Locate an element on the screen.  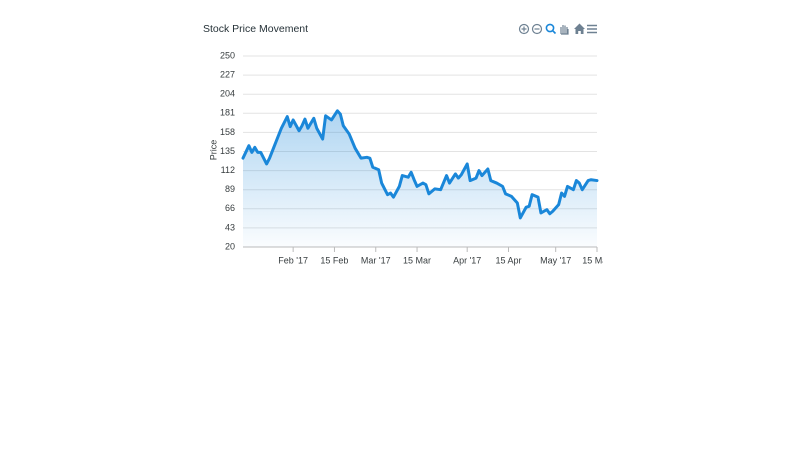
y-tick-label: 204 is located at coordinates (227, 94).